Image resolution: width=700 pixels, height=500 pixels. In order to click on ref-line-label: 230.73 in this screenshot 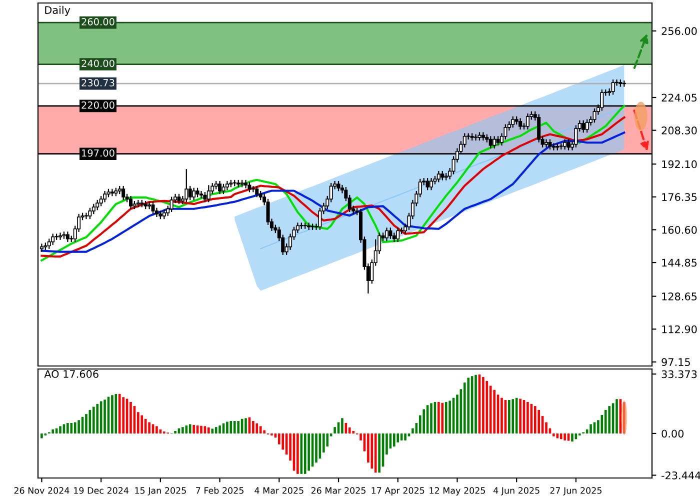, I will do `click(98, 82)`.